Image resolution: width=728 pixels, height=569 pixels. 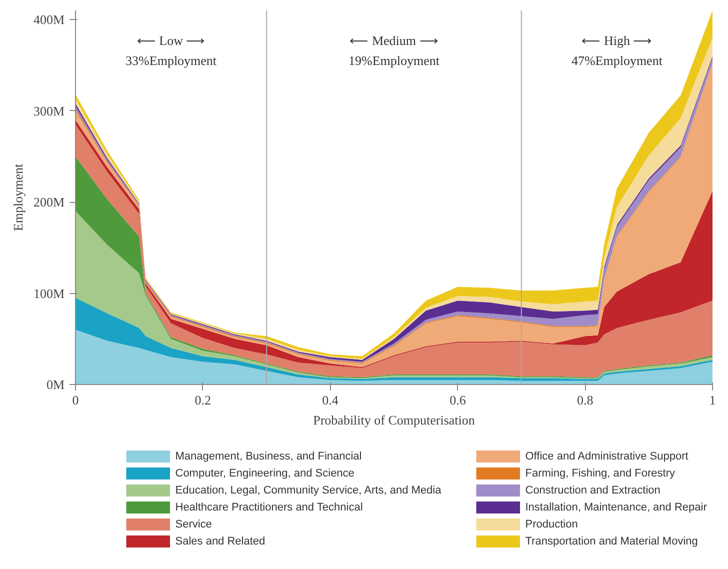 I want to click on legend-label: Installation, Maintenance, and Repair, so click(x=616, y=508).